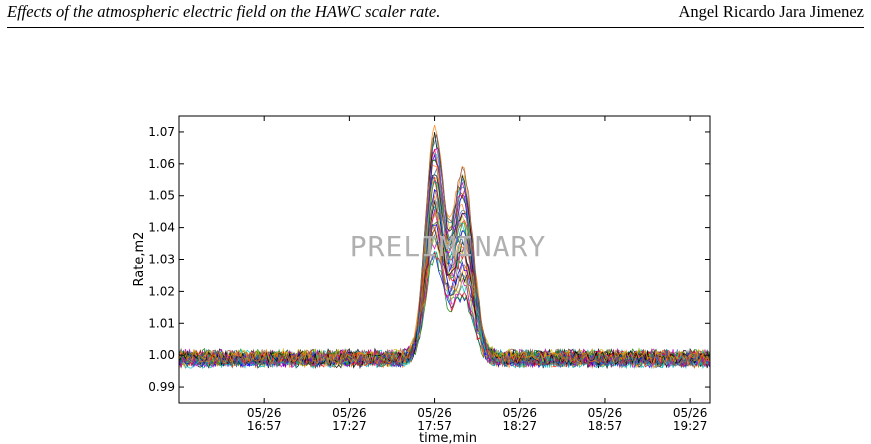  I want to click on preliminary-watermark: PRELIMINARY, so click(448, 246).